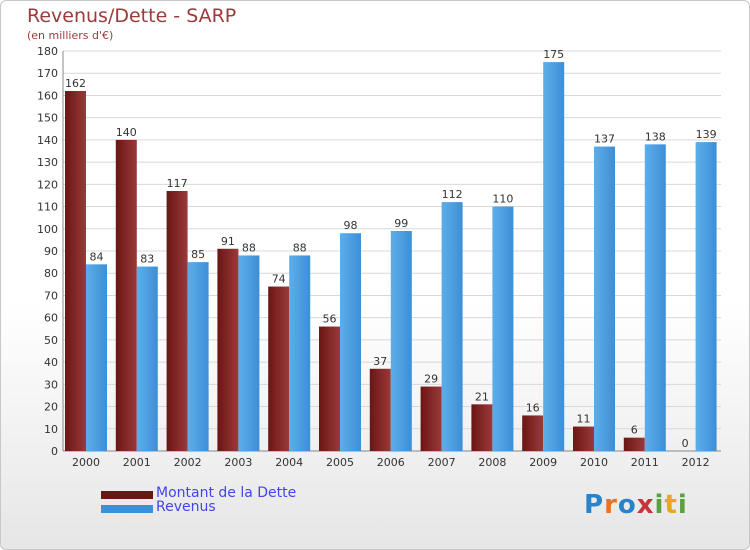  Describe the element at coordinates (127, 495) in the screenshot. I see `legend-swatch-debt` at that location.